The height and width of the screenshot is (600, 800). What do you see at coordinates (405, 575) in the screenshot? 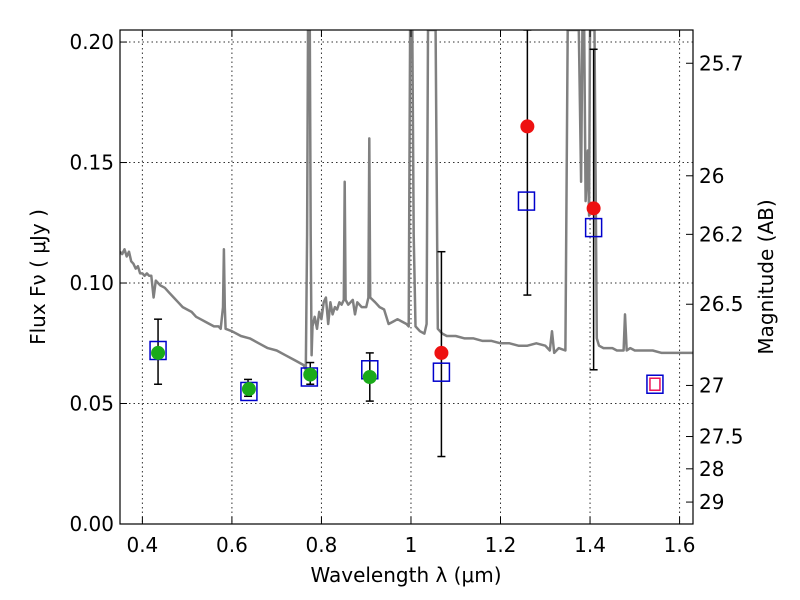
I see `x-axis-label: Wavelength λ (μm)` at bounding box center [405, 575].